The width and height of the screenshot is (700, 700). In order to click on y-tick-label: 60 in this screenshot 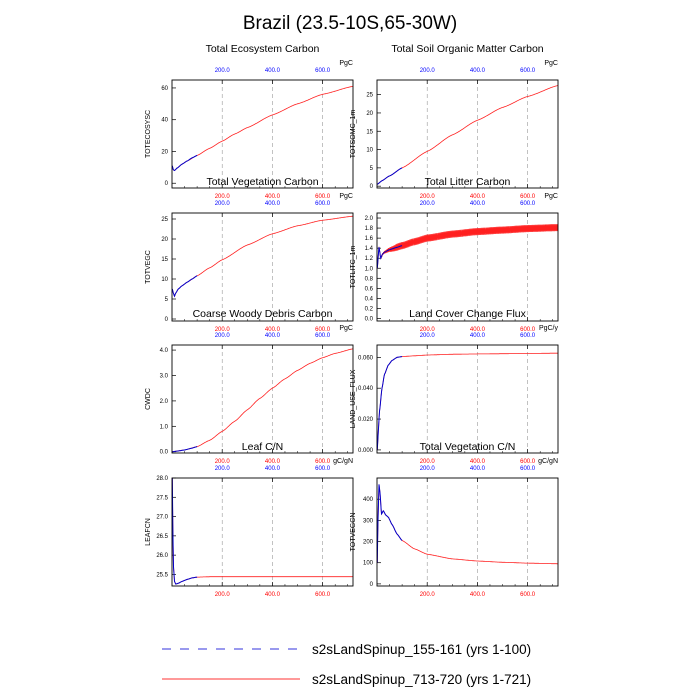, I will do `click(164, 89)`.